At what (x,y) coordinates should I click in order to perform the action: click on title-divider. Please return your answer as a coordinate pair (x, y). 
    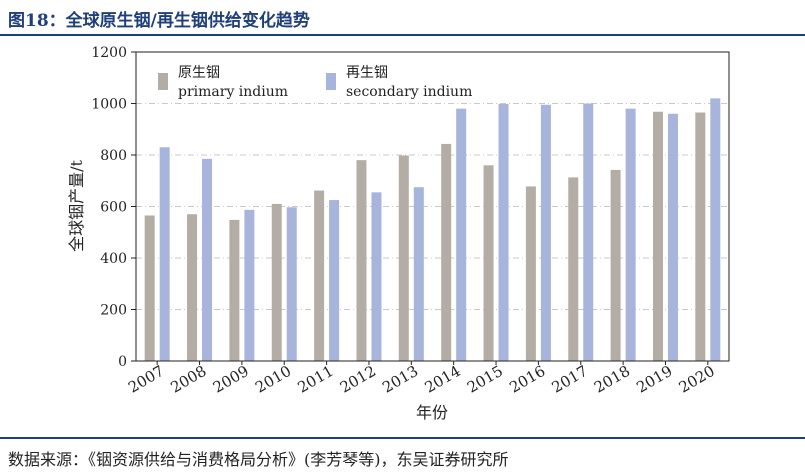
    Looking at the image, I should click on (402, 35).